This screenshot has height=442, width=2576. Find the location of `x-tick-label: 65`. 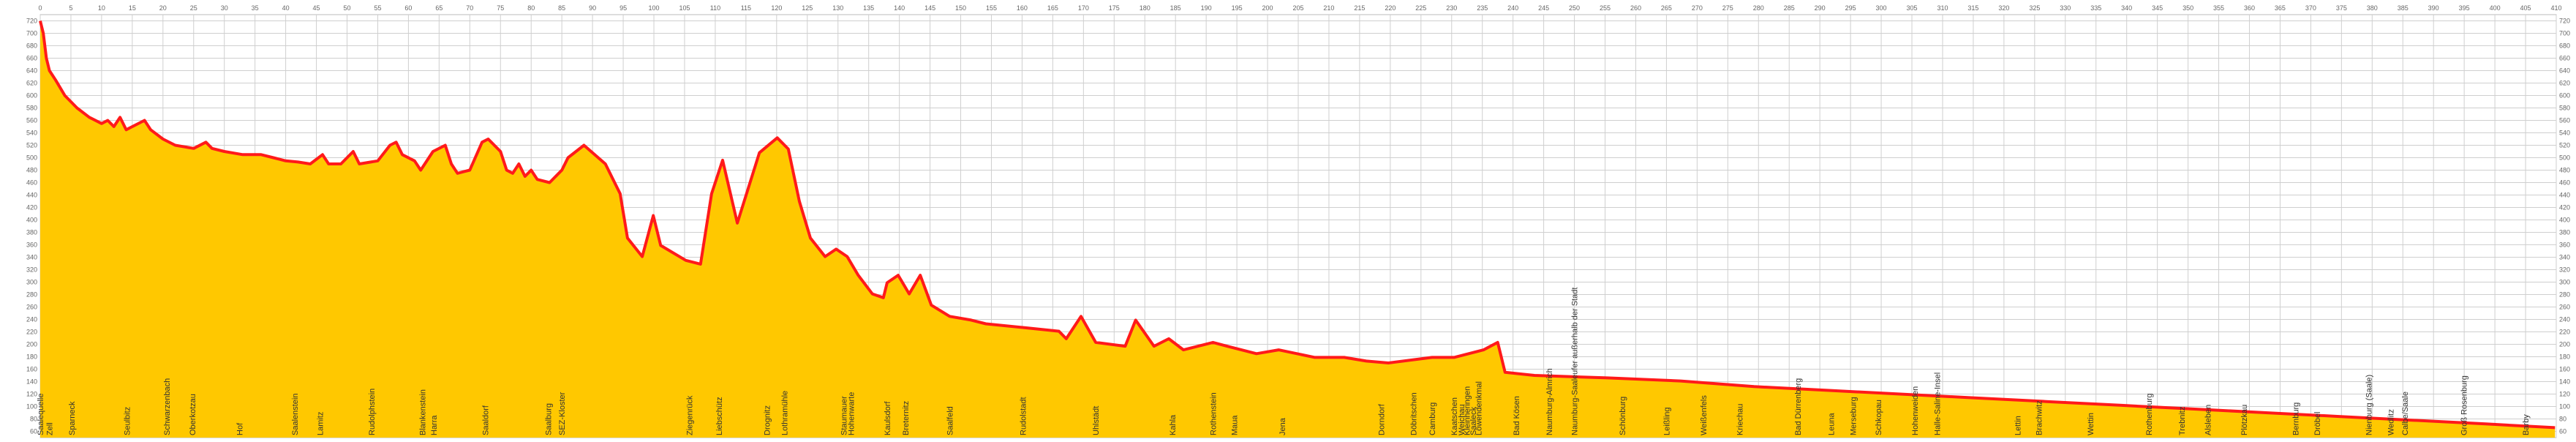

x-tick-label: 65 is located at coordinates (438, 8).